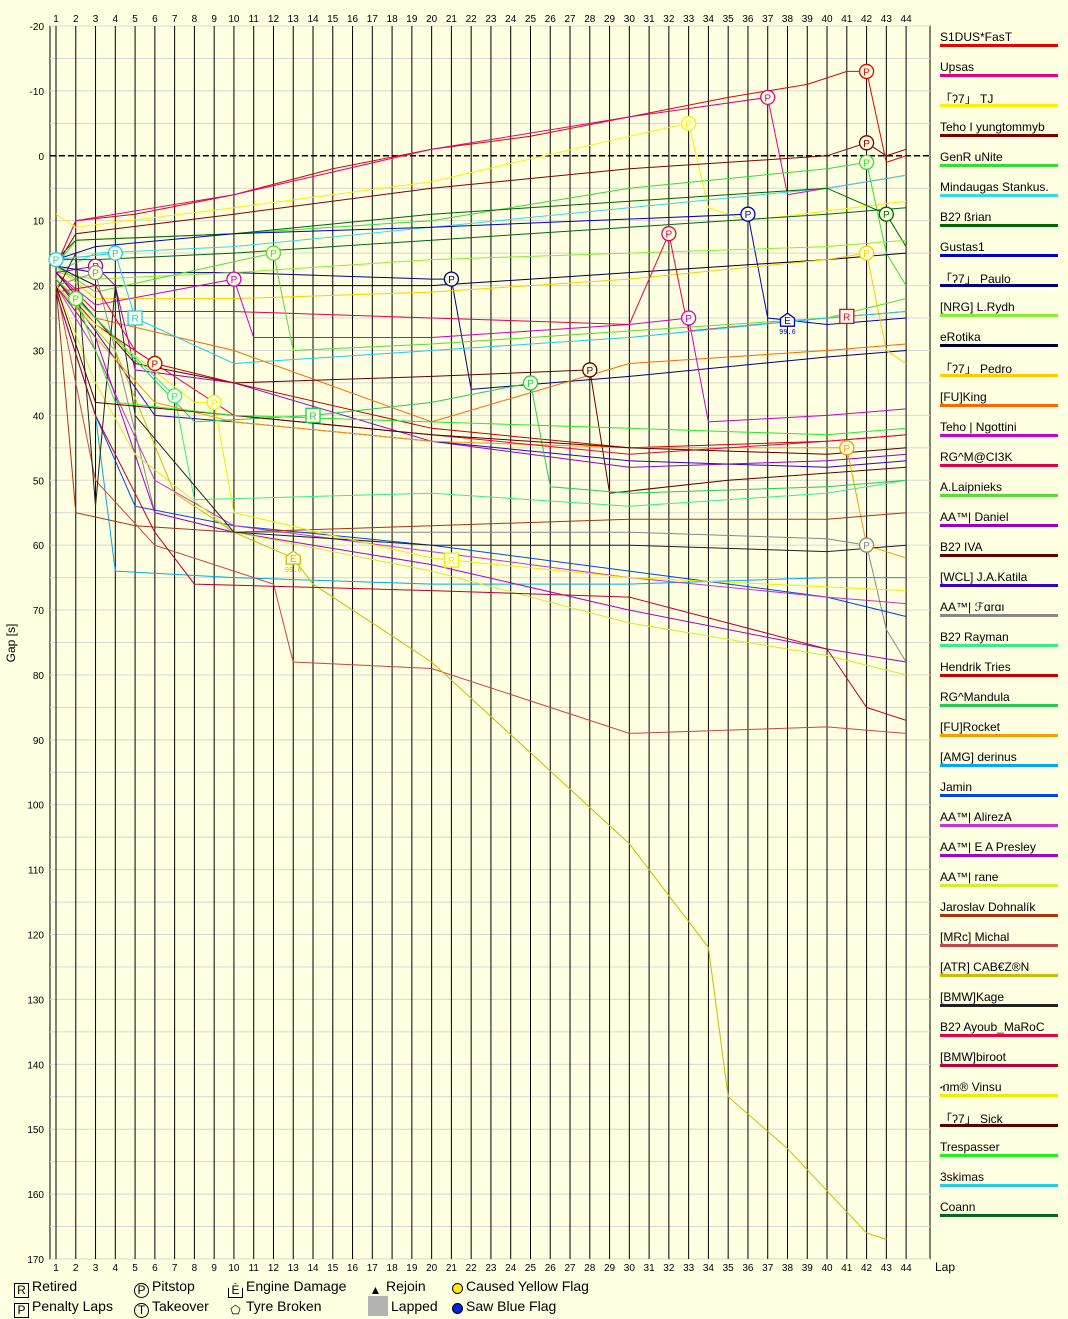  What do you see at coordinates (274, 19) in the screenshot?
I see `x-tick-label-top: 12` at bounding box center [274, 19].